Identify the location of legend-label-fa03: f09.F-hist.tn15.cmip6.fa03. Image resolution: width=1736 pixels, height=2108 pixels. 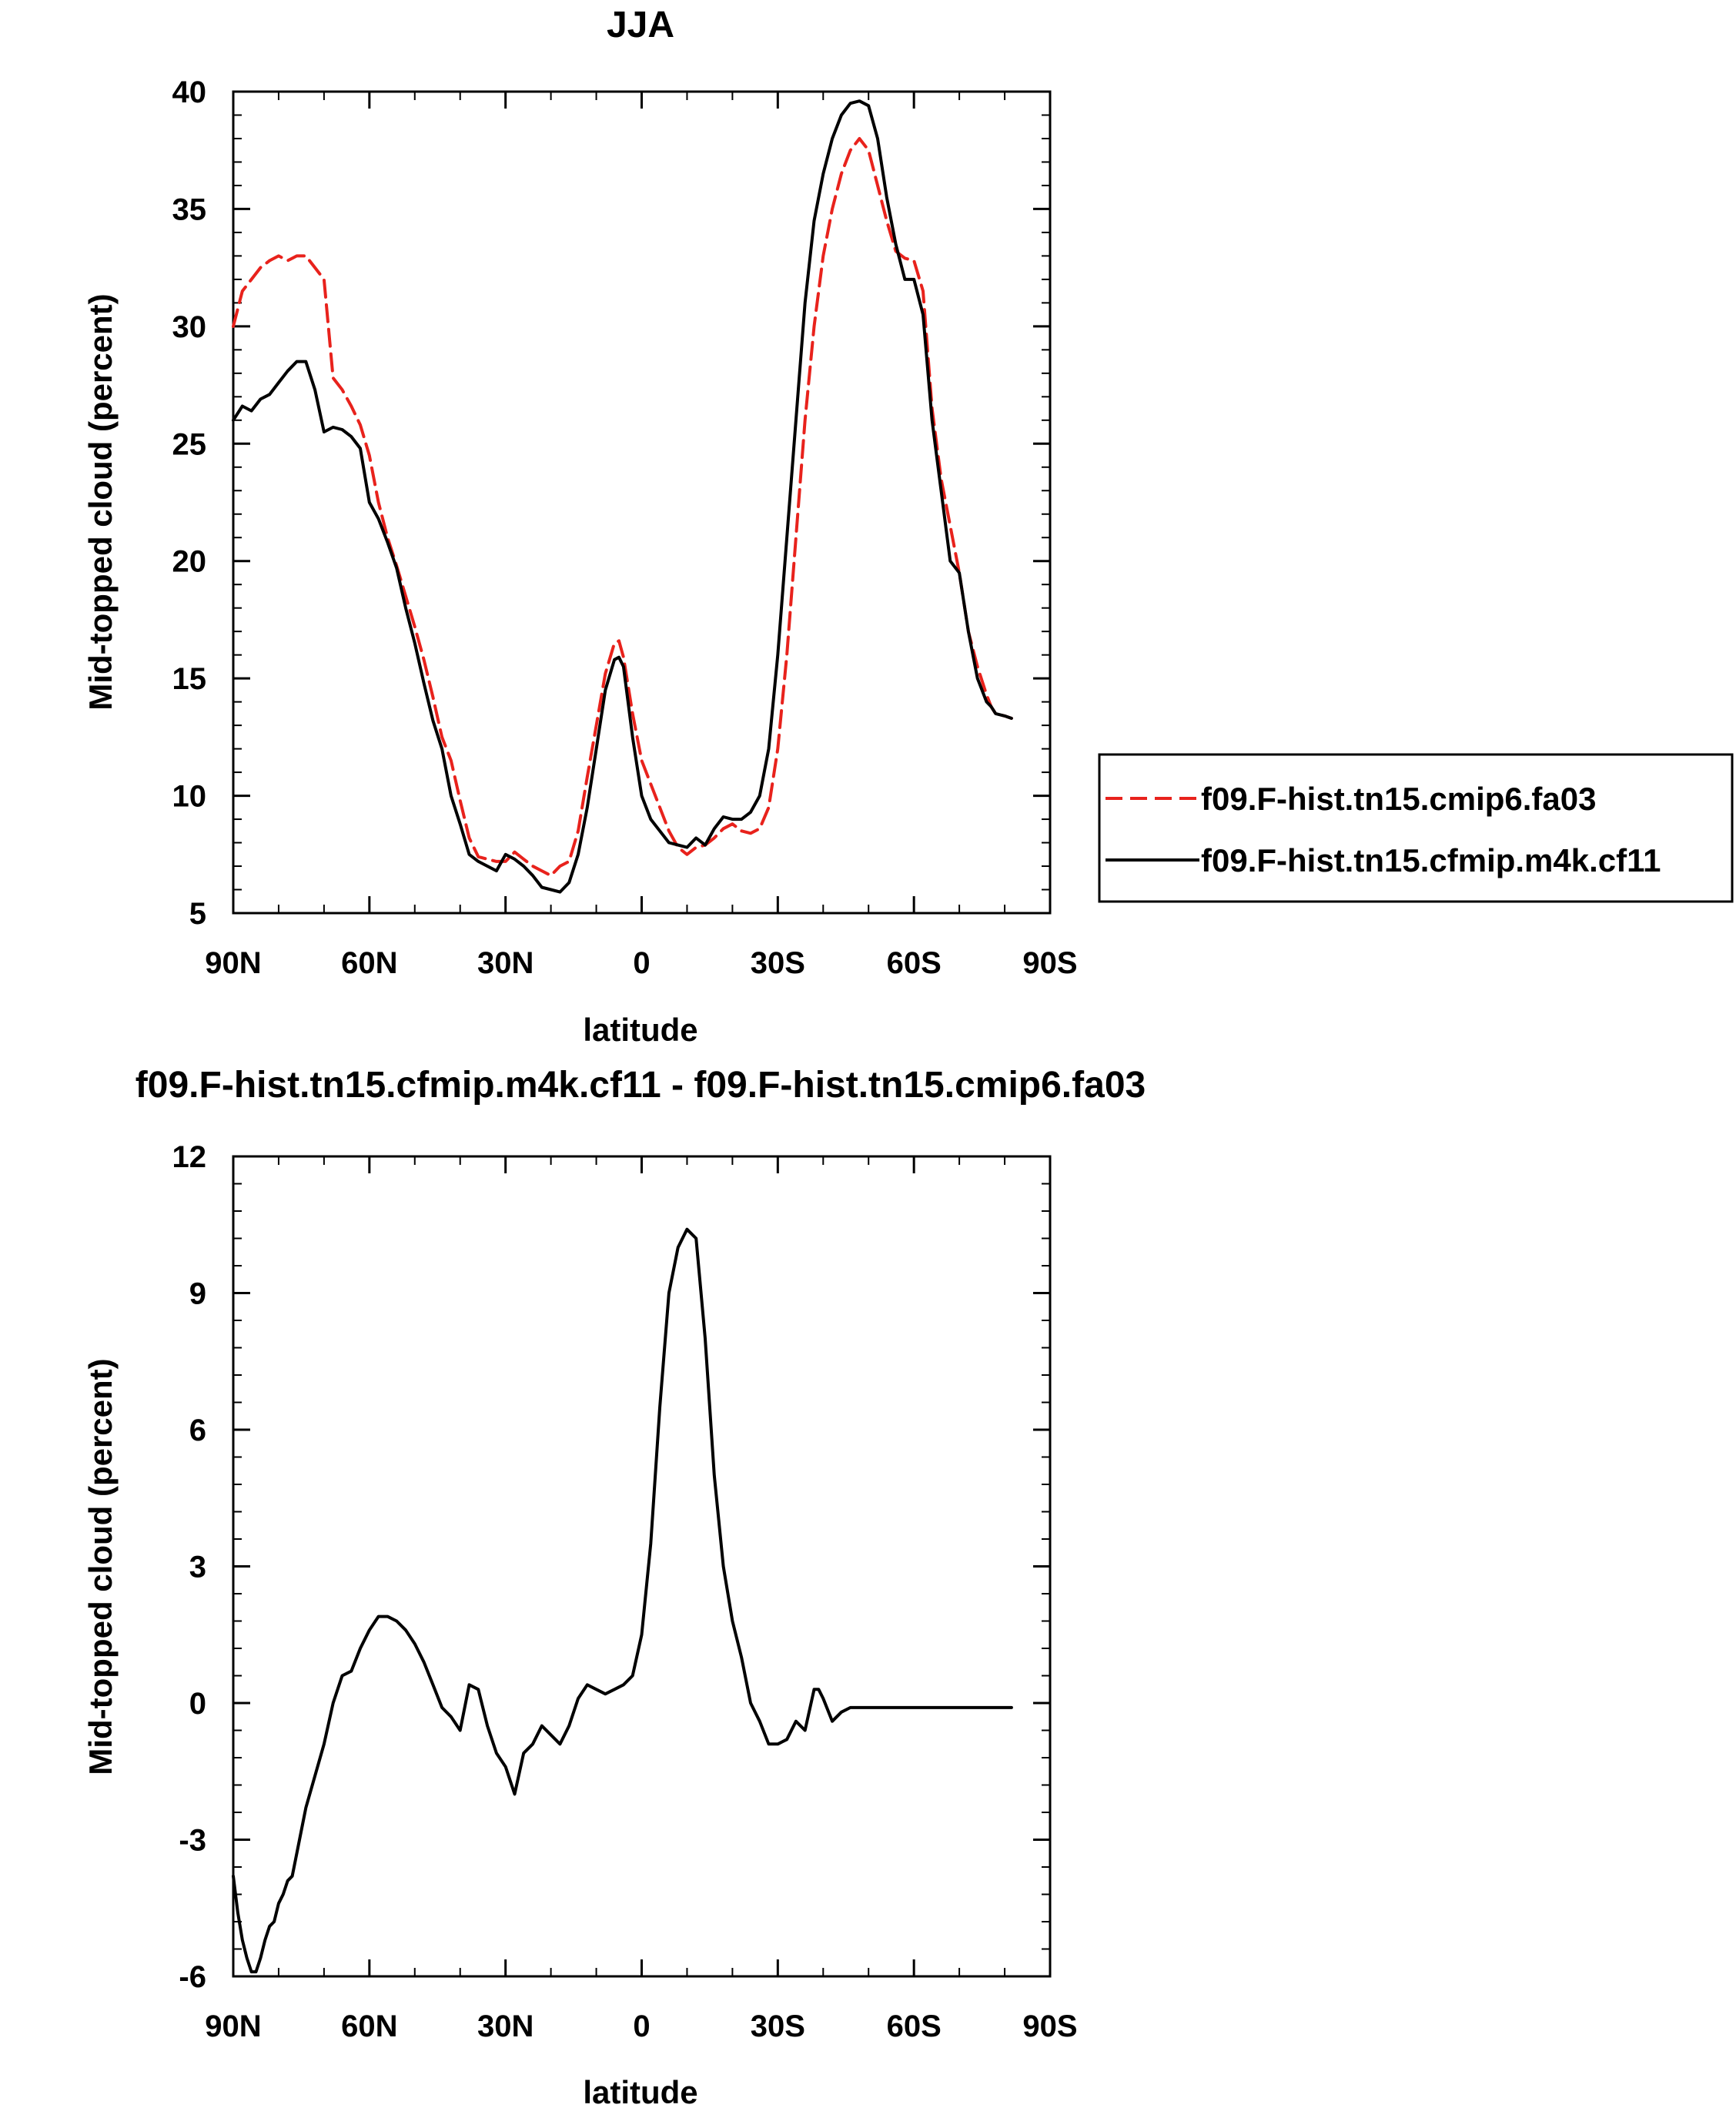
(1399, 799).